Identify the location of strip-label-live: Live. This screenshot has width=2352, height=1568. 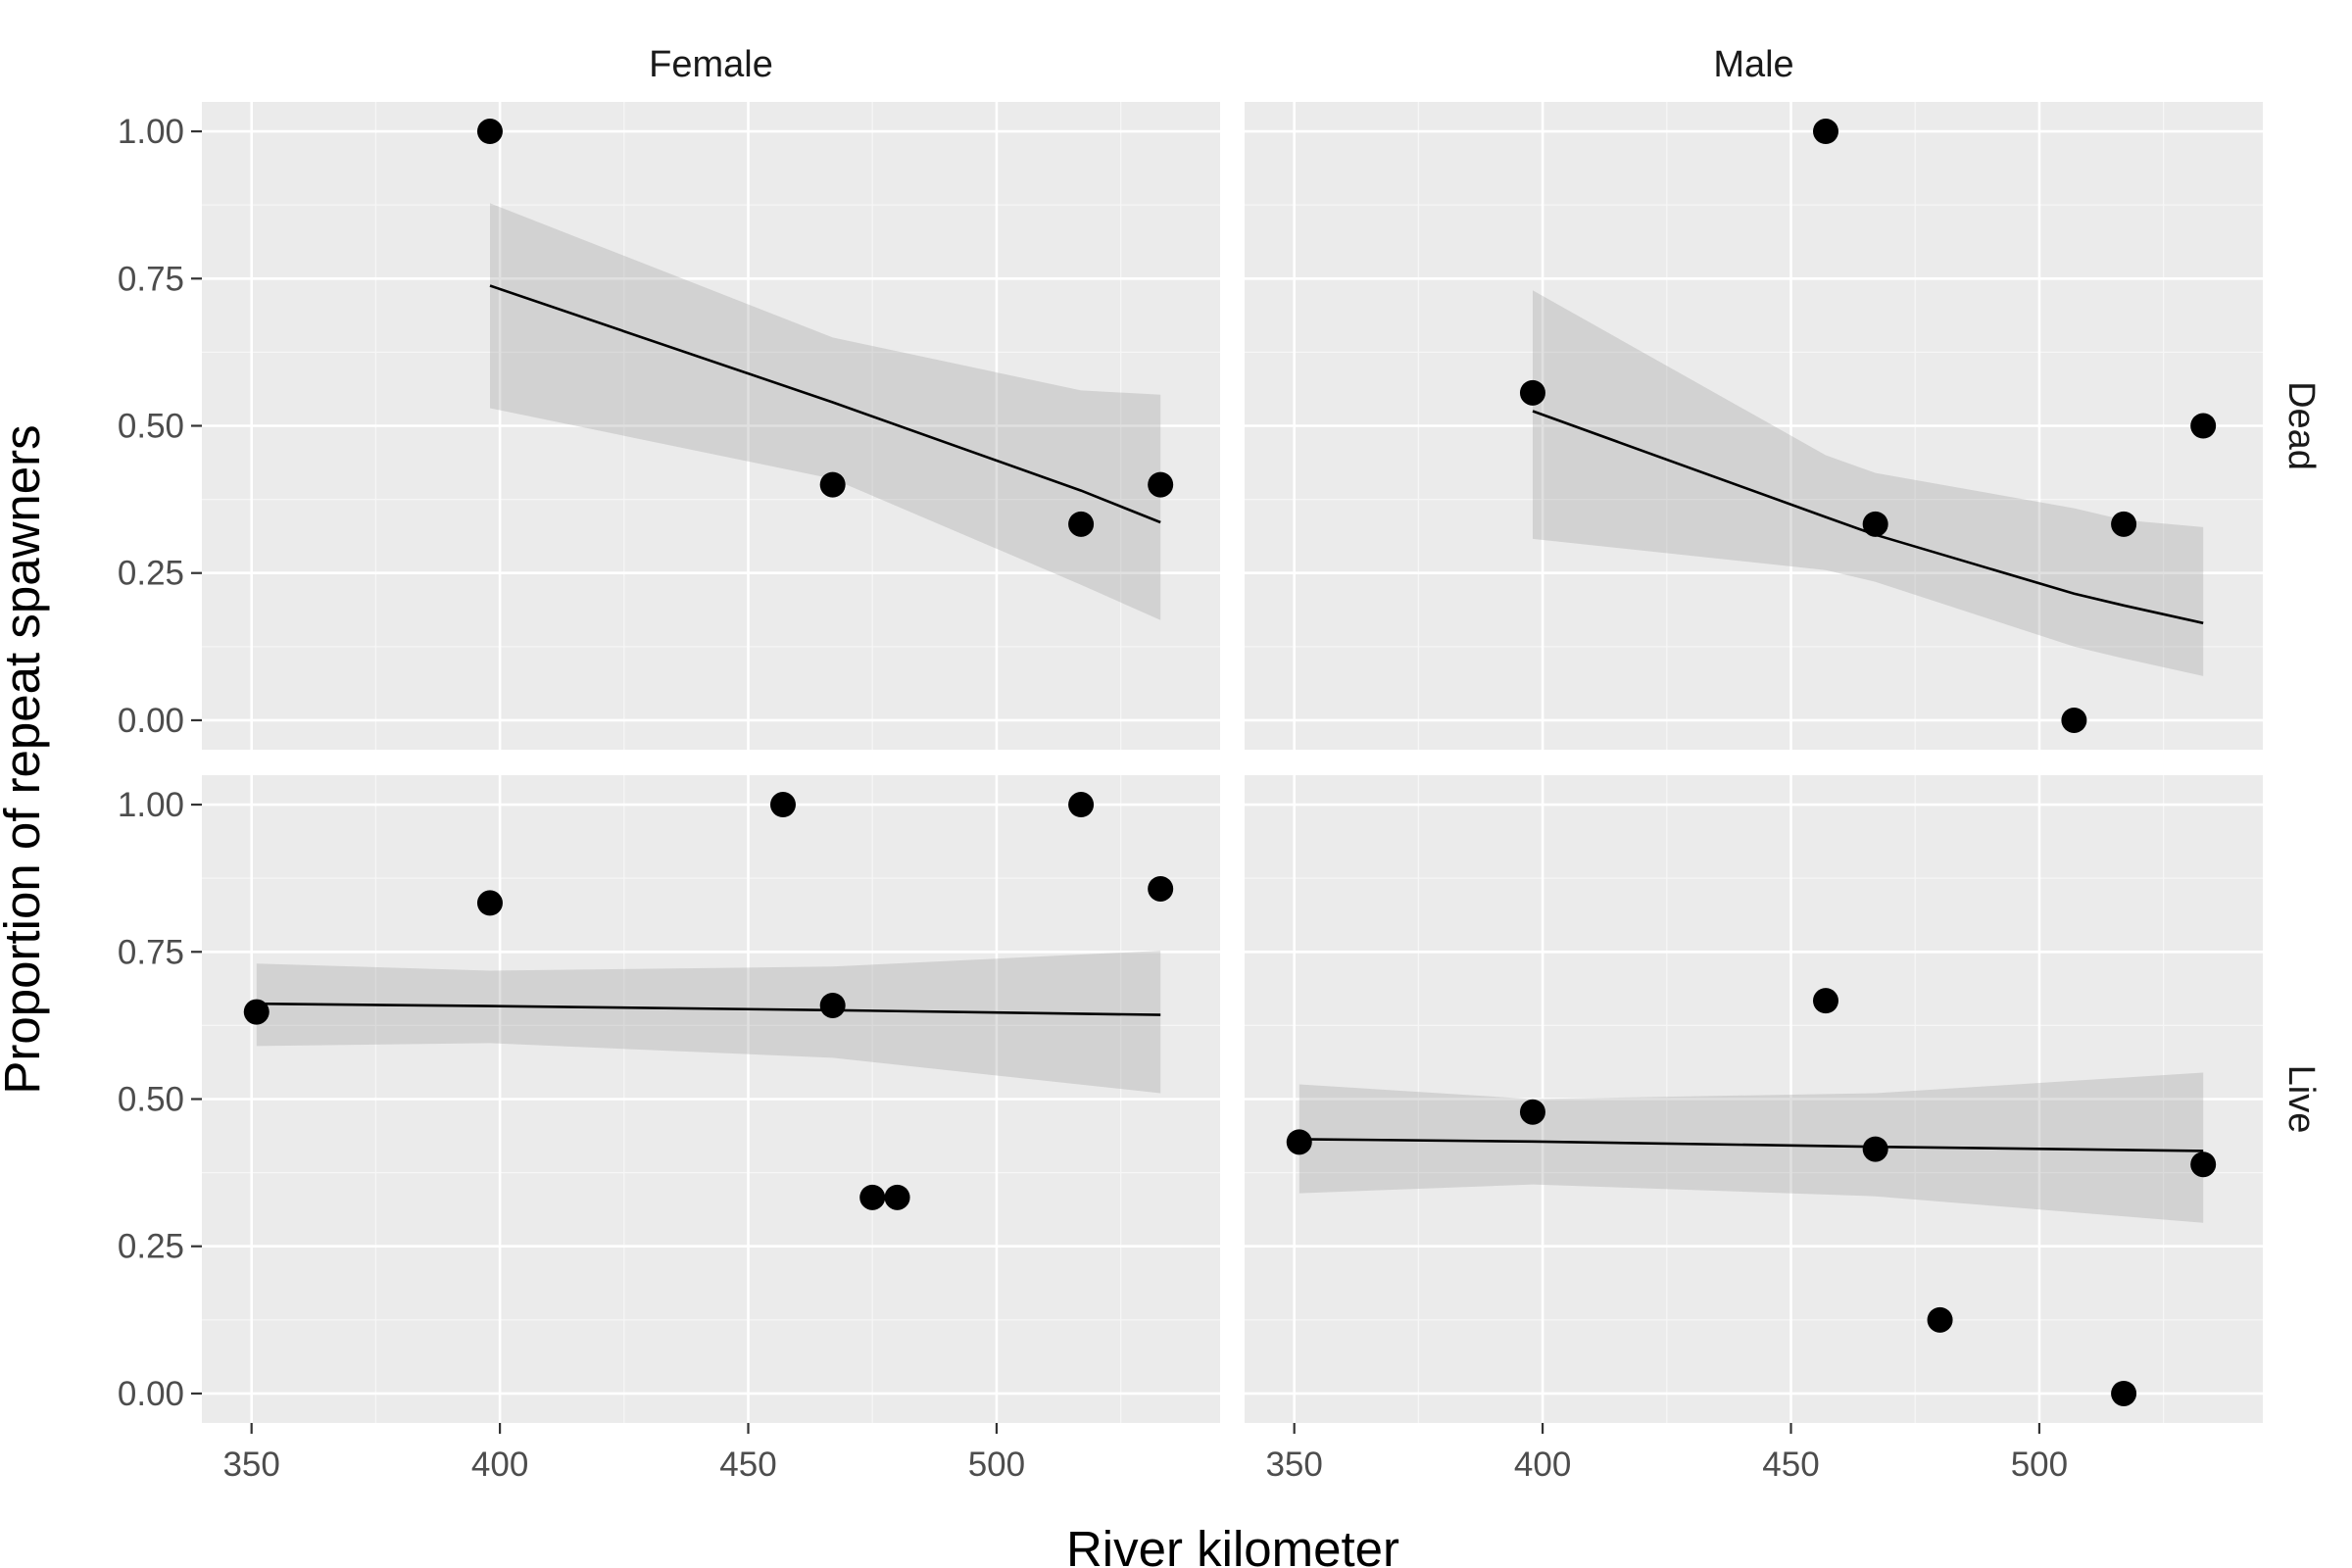
(2301, 1099).